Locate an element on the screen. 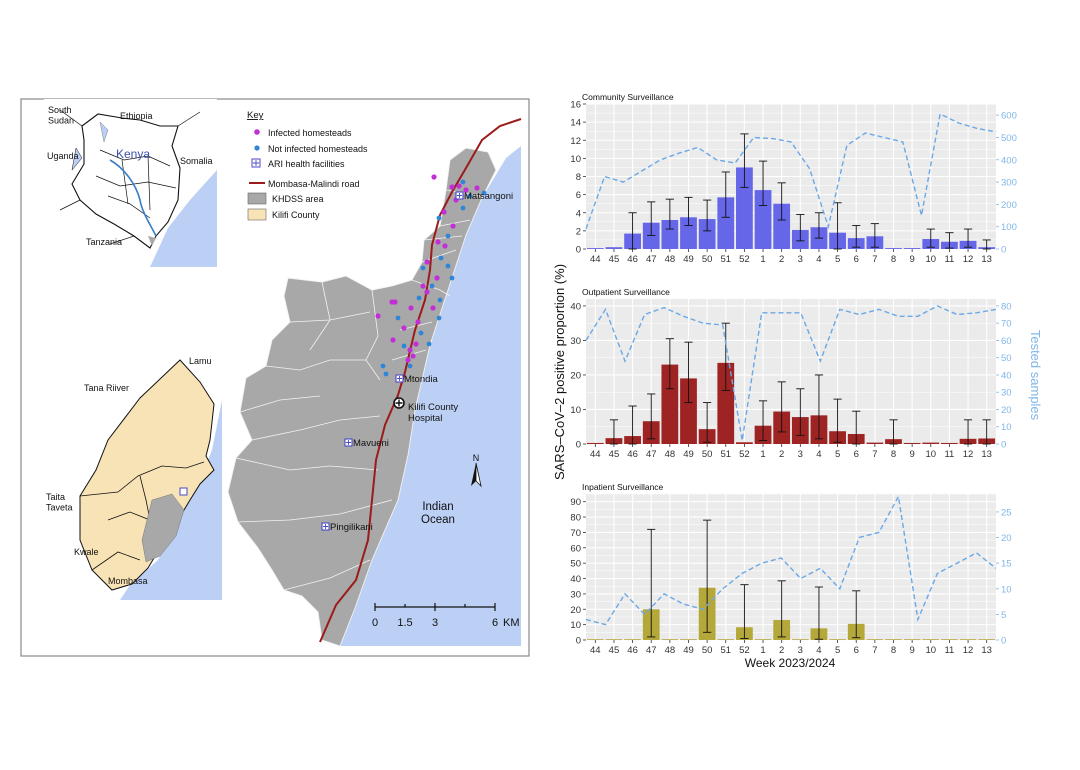  not-infected-homesteads is located at coordinates (433, 278).